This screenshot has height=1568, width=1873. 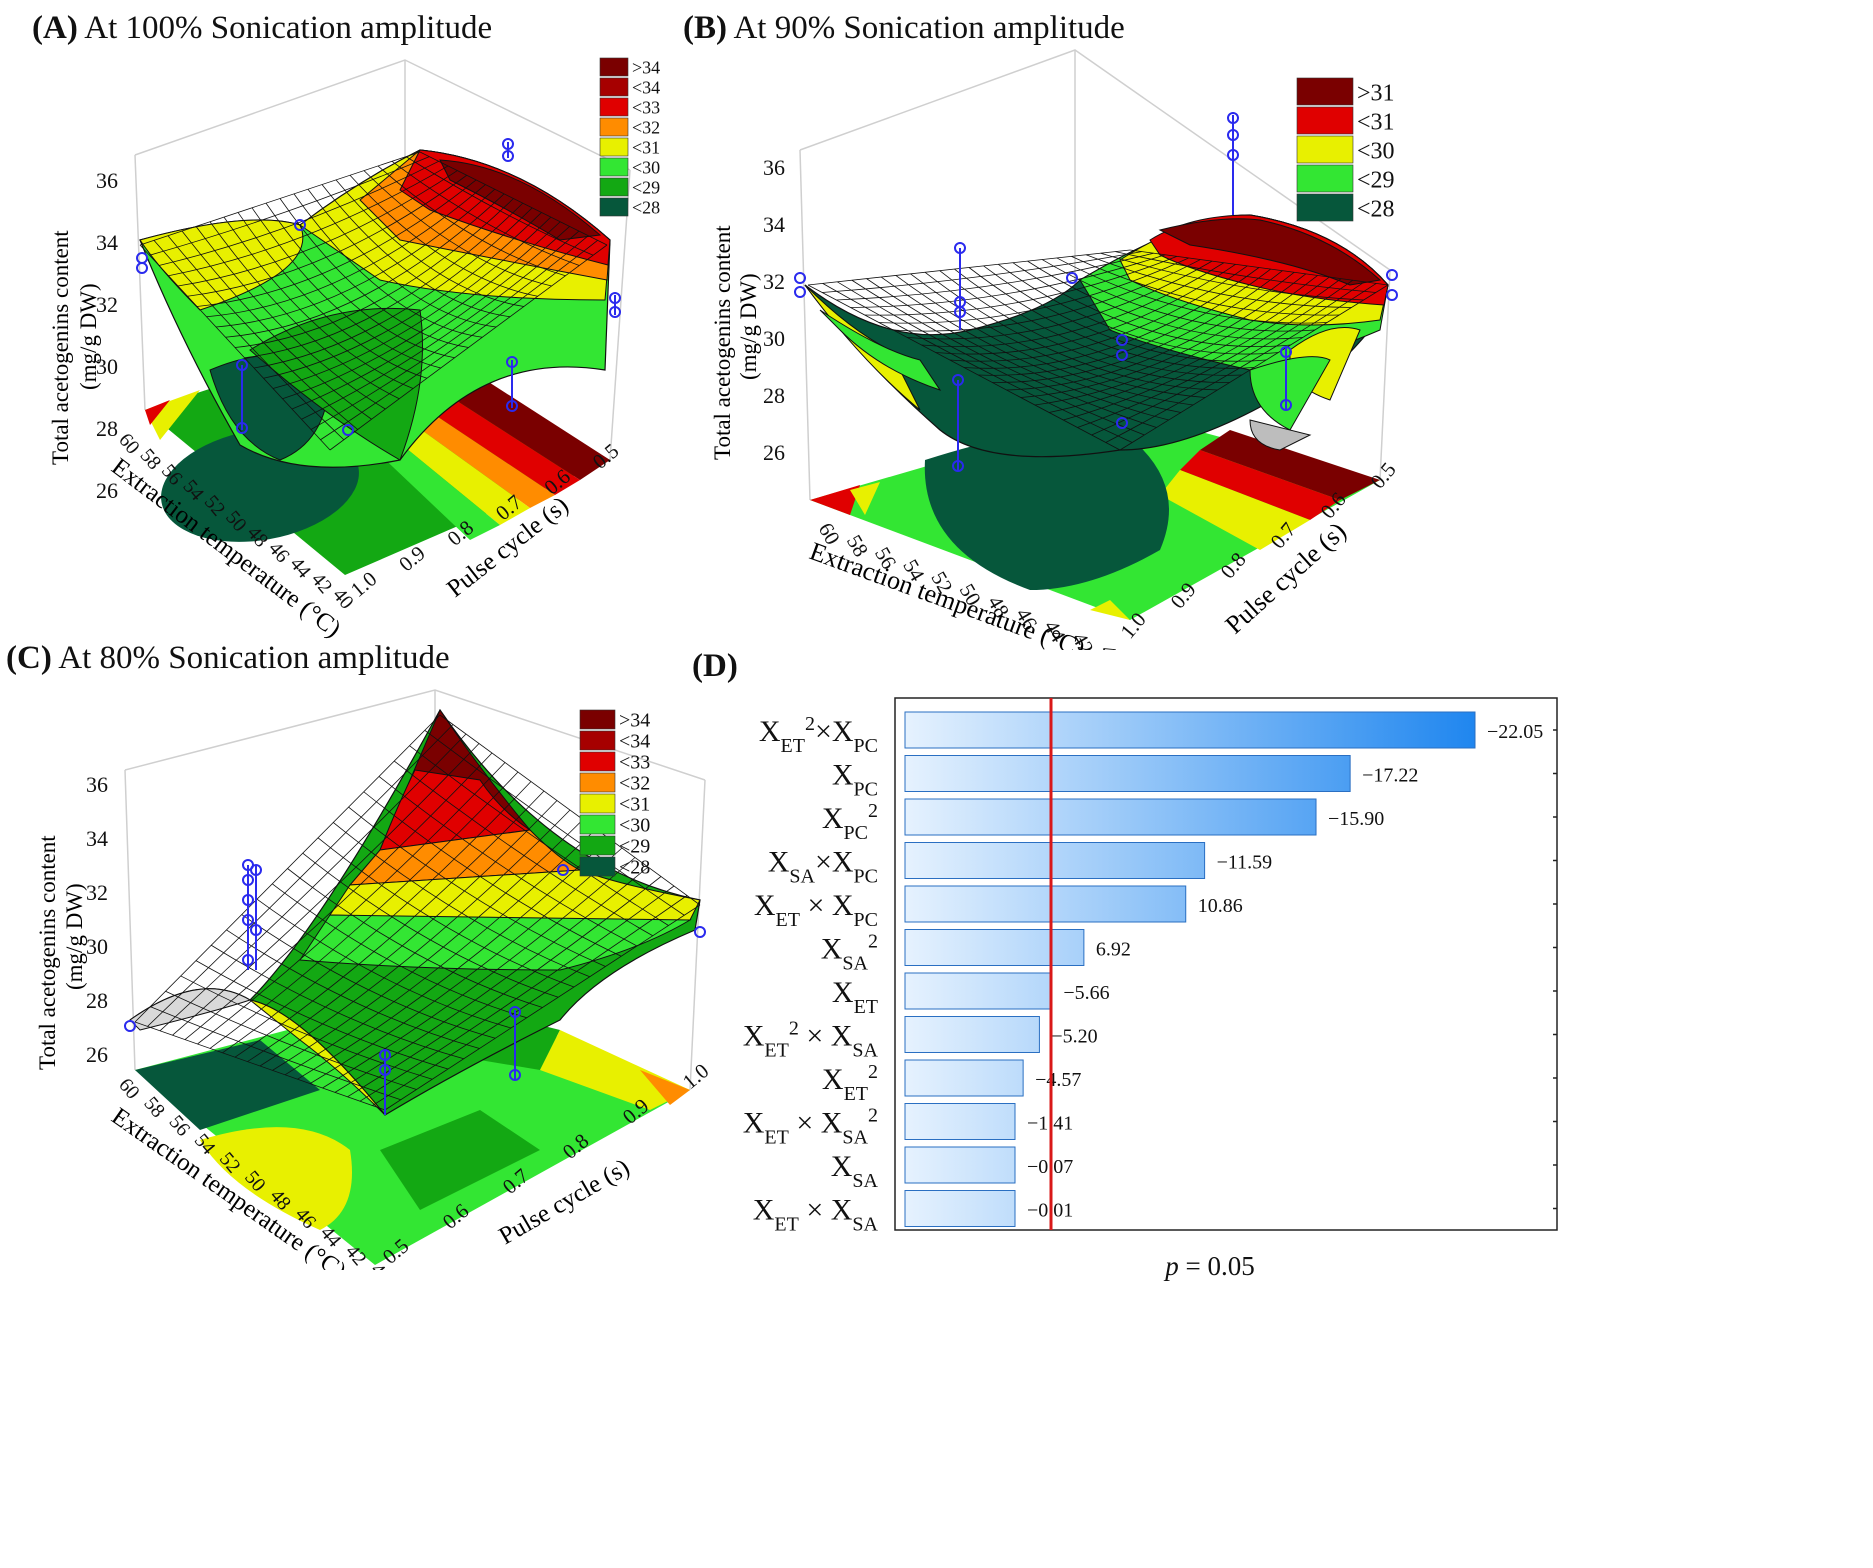 I want to click on panel-b-mesh, so click(x=1098, y=350).